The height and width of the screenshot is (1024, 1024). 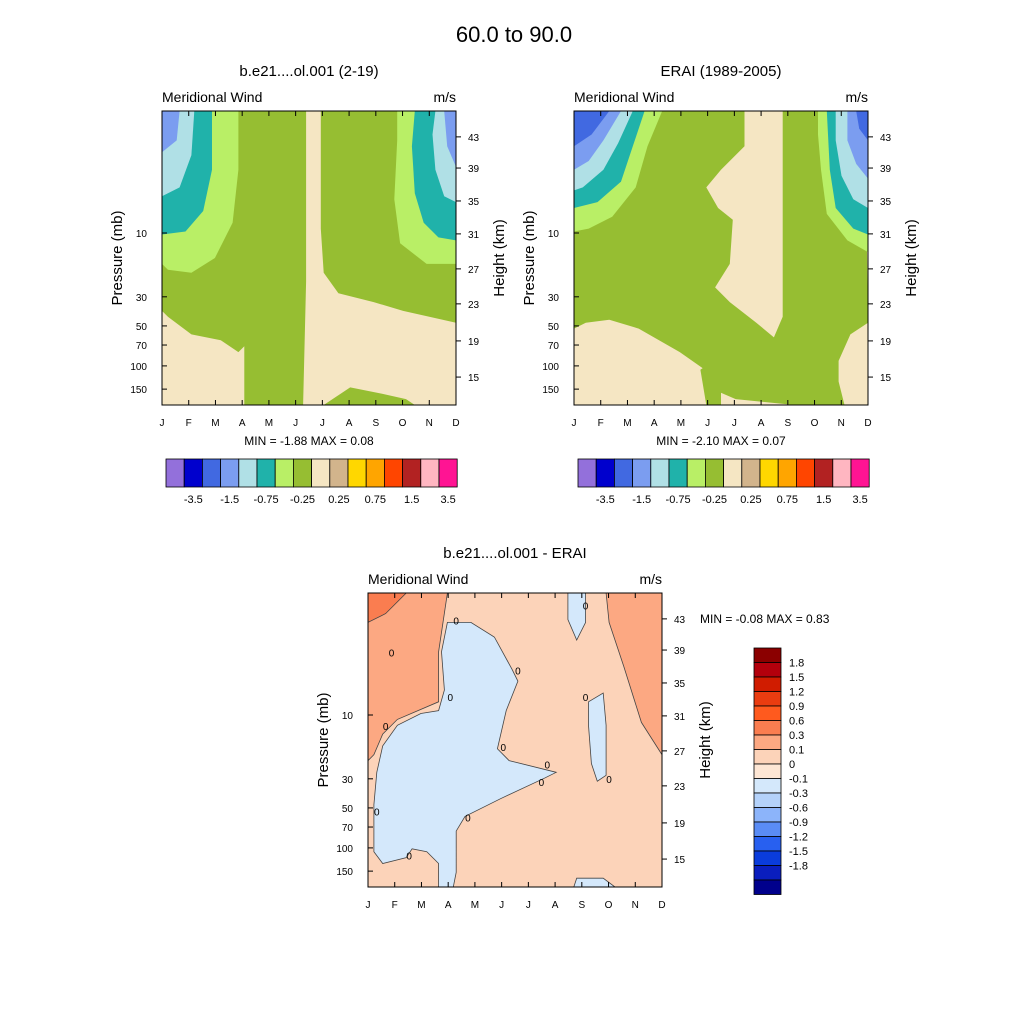 What do you see at coordinates (581, 905) in the screenshot?
I see `x-tick-label: S` at bounding box center [581, 905].